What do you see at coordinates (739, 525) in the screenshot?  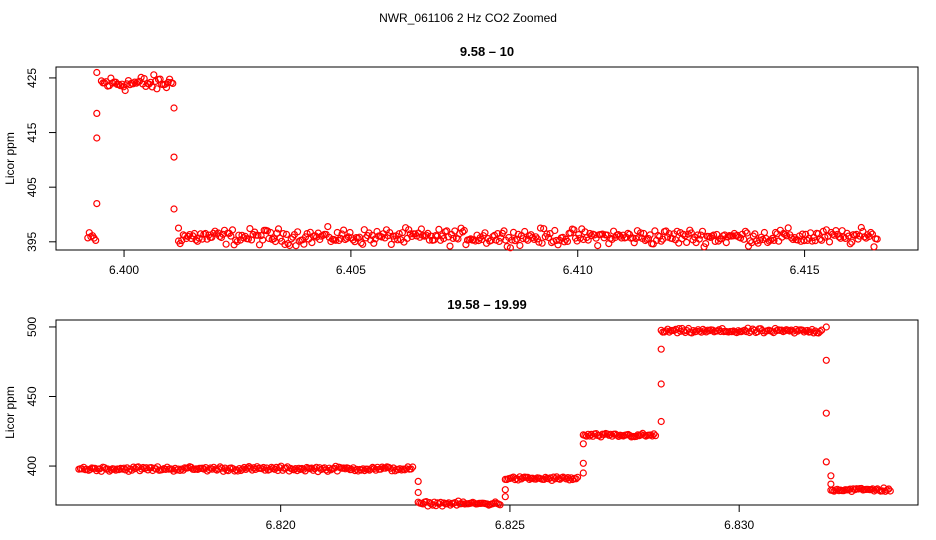 I see `x-tick-label: 6.830` at bounding box center [739, 525].